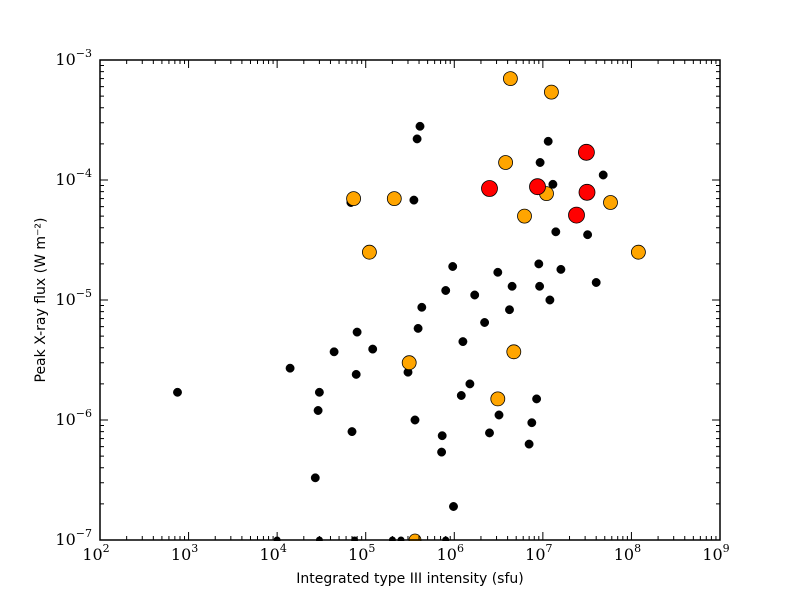 The image size is (800, 600). What do you see at coordinates (361, 553) in the screenshot?
I see `x-tick-label: 10⁵` at bounding box center [361, 553].